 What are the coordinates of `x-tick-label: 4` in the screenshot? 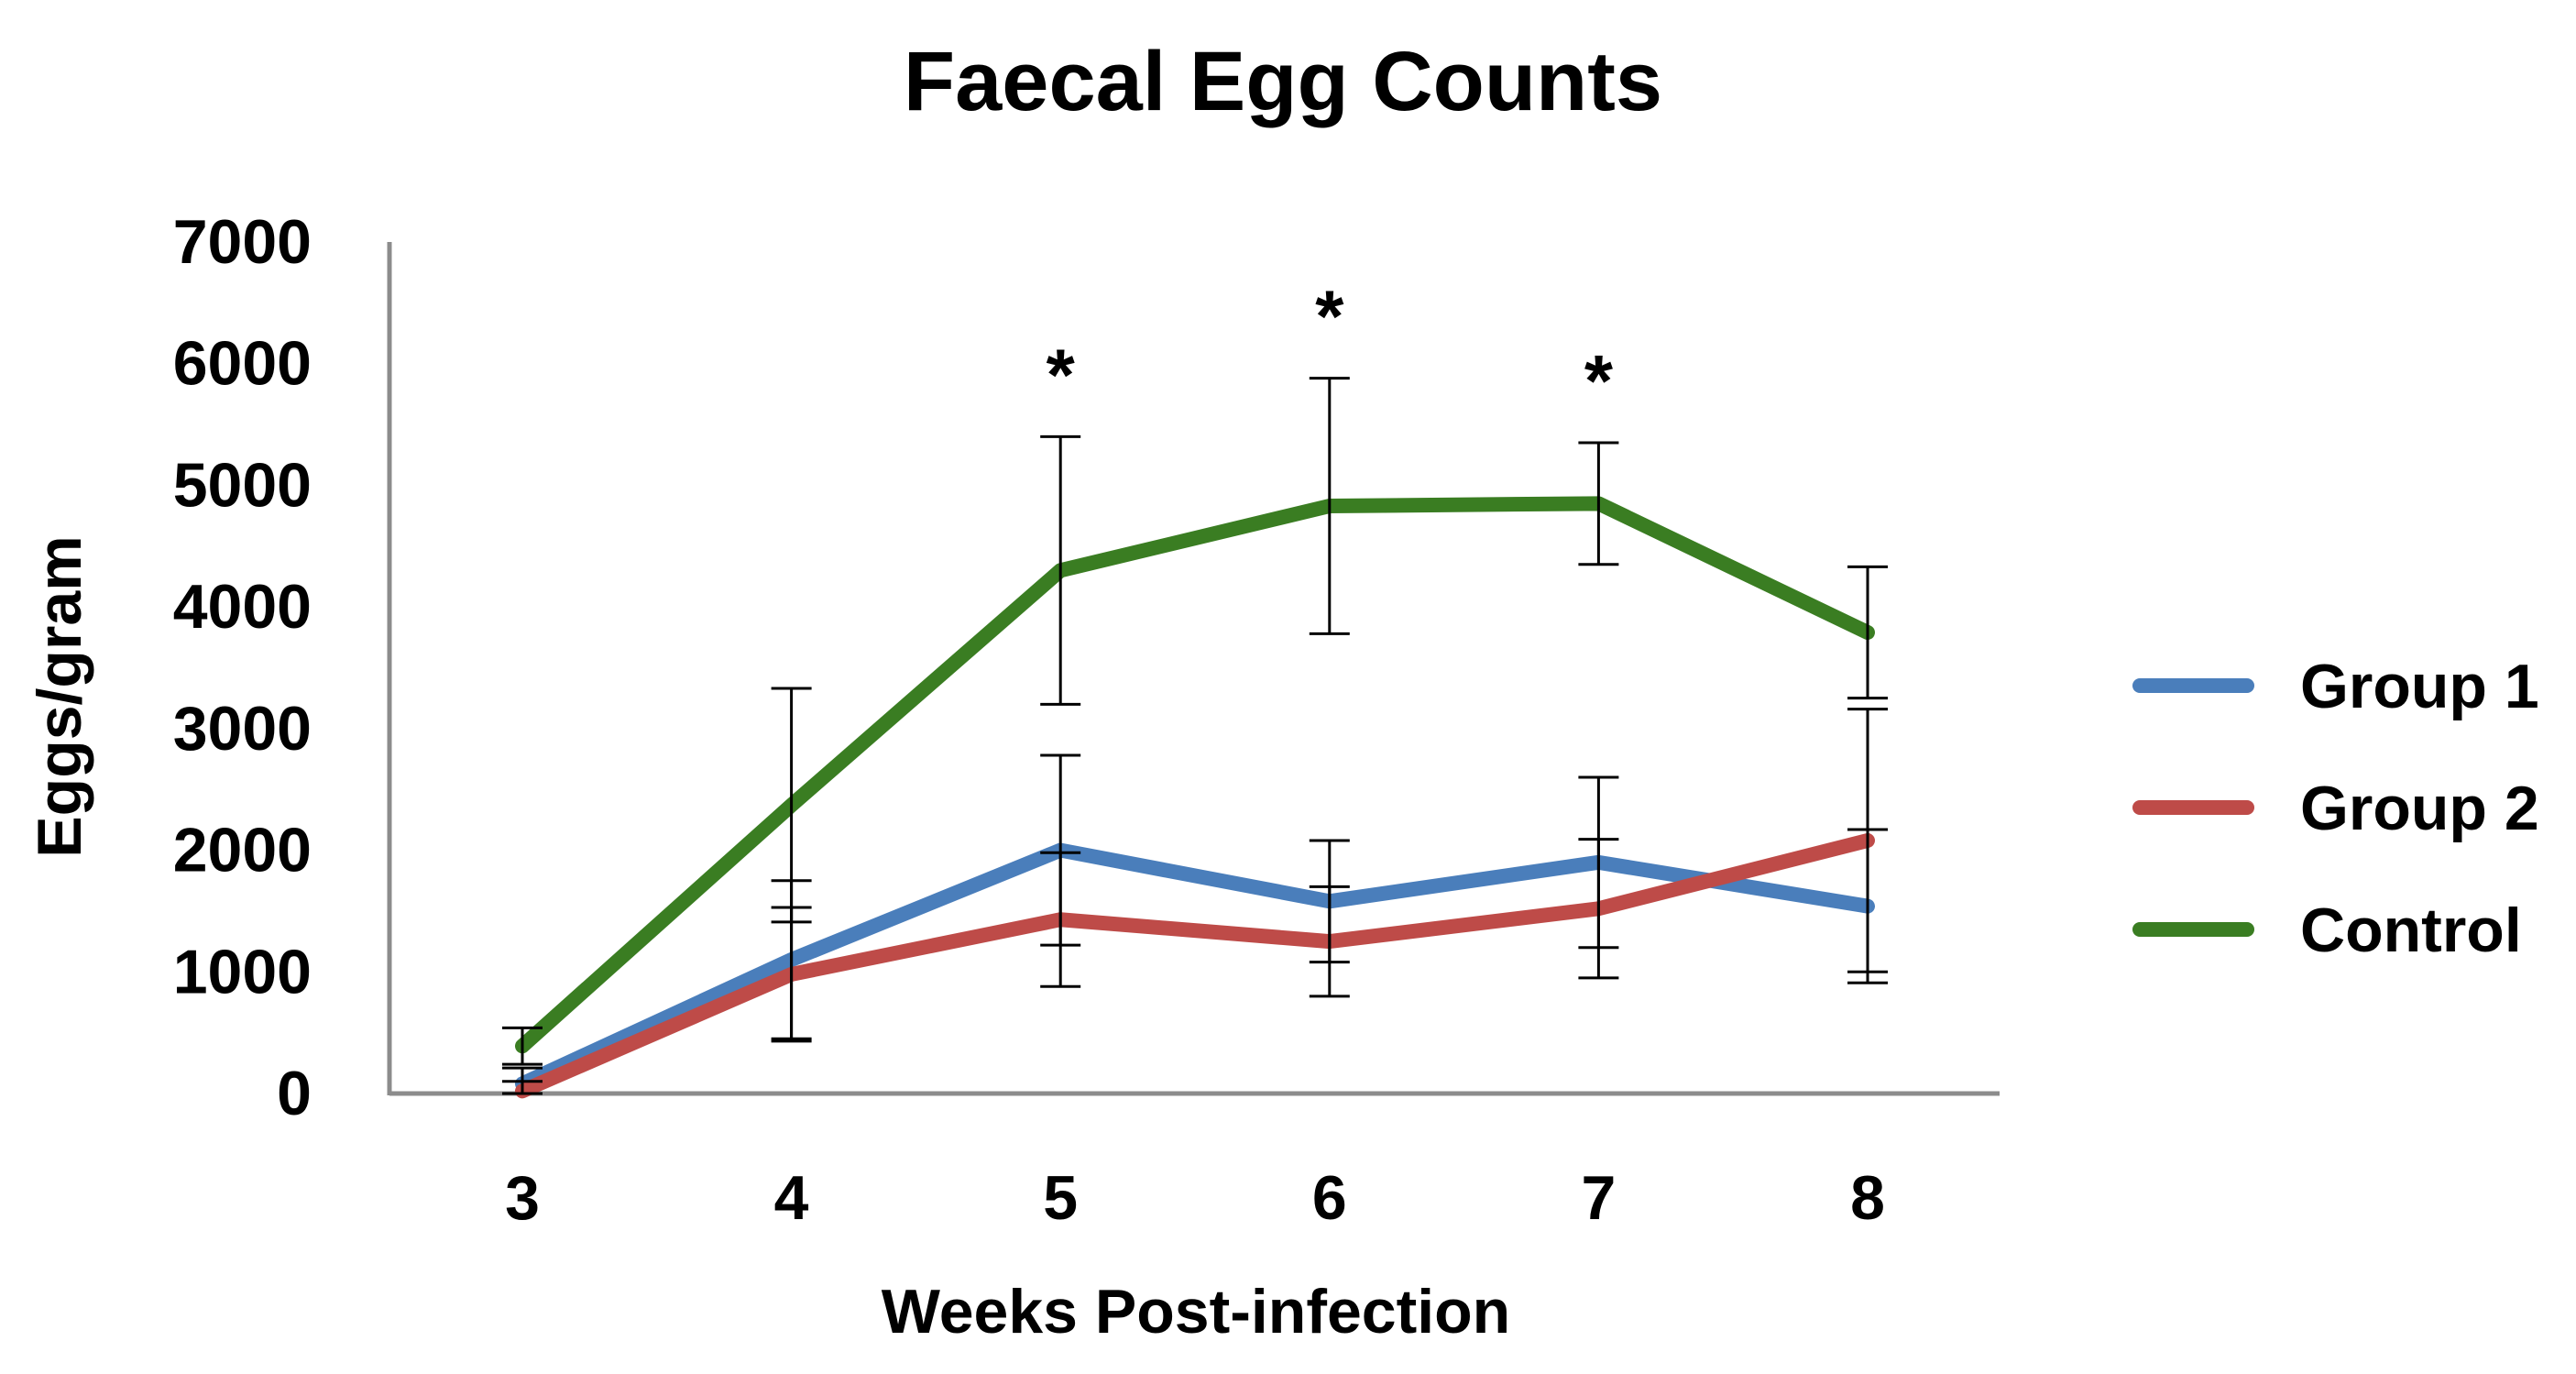 It's located at (791, 1198).